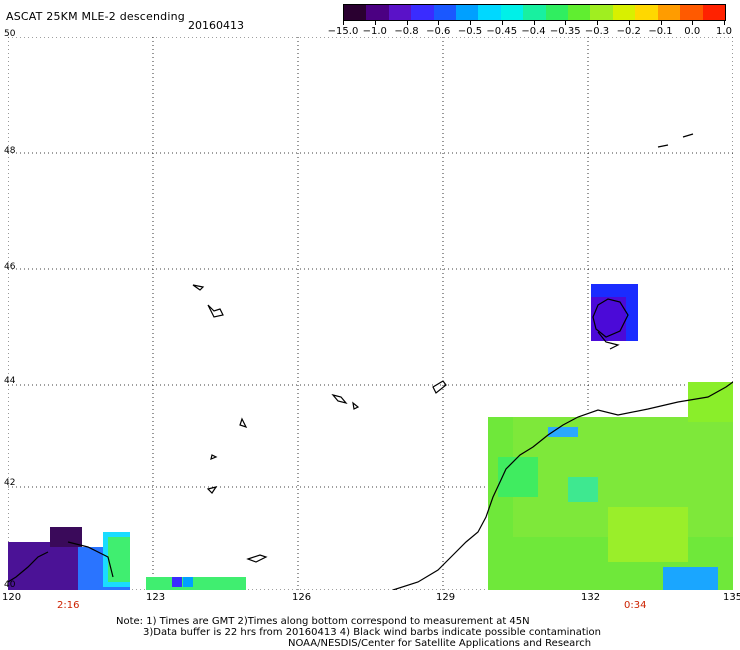 The height and width of the screenshot is (650, 740). I want to click on color-scale-bar, so click(534, 12).